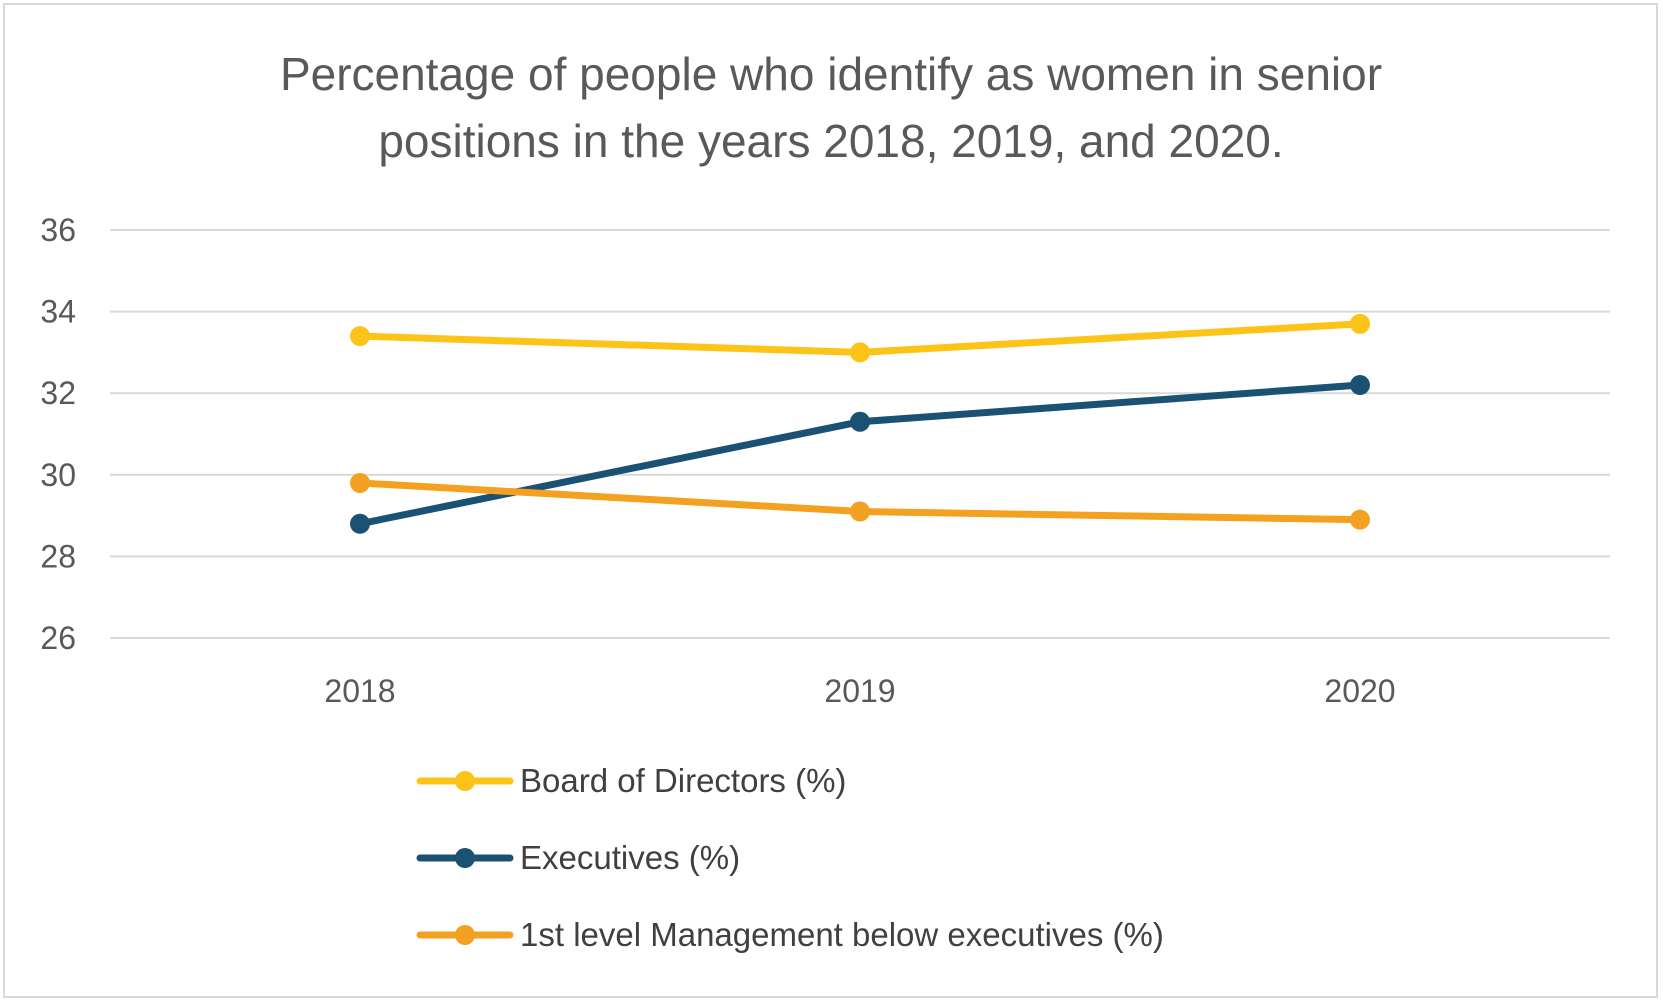 This screenshot has height=1003, width=1663. Describe the element at coordinates (58, 230) in the screenshot. I see `y-tick-label: 36` at that location.